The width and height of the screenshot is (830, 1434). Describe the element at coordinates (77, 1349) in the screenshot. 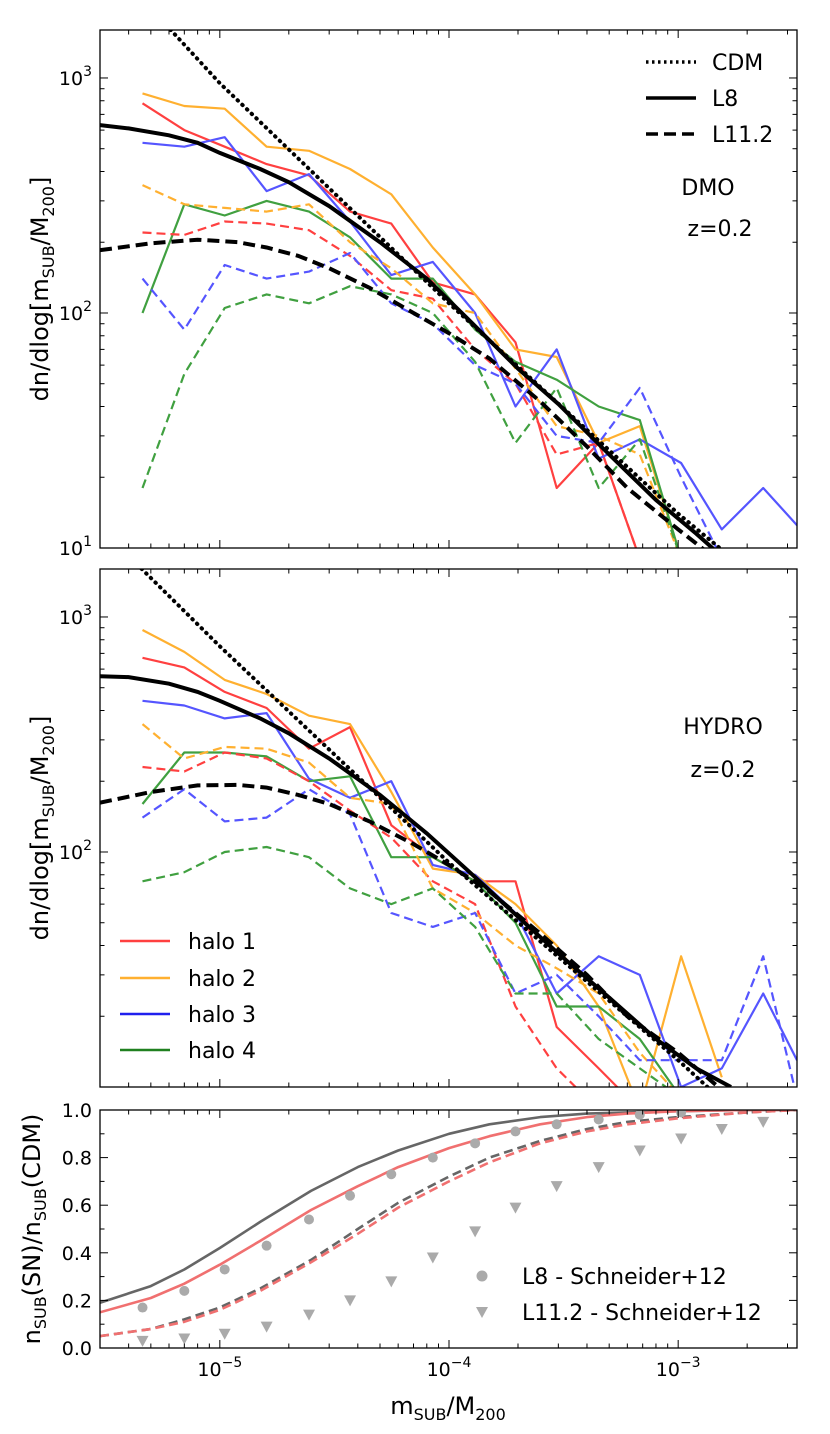

I see `y-tick-label: 0.0` at that location.